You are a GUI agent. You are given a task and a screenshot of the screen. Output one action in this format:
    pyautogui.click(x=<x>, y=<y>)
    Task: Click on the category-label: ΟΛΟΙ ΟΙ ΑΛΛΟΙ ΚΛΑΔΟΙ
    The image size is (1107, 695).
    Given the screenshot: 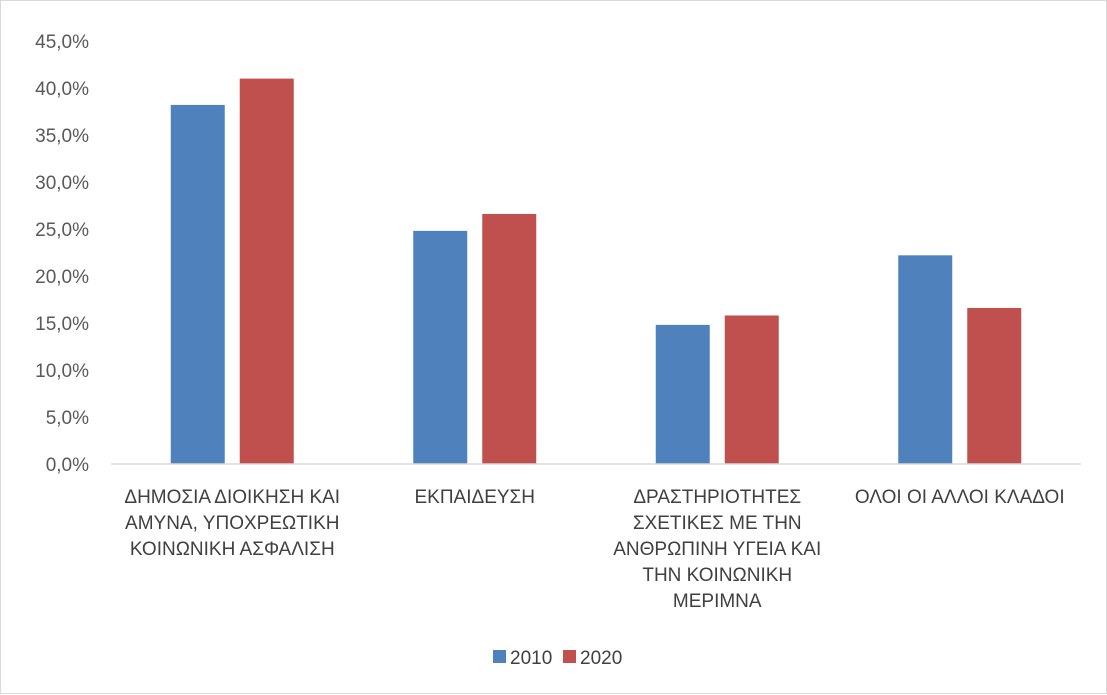 What is the action you would take?
    pyautogui.click(x=960, y=497)
    